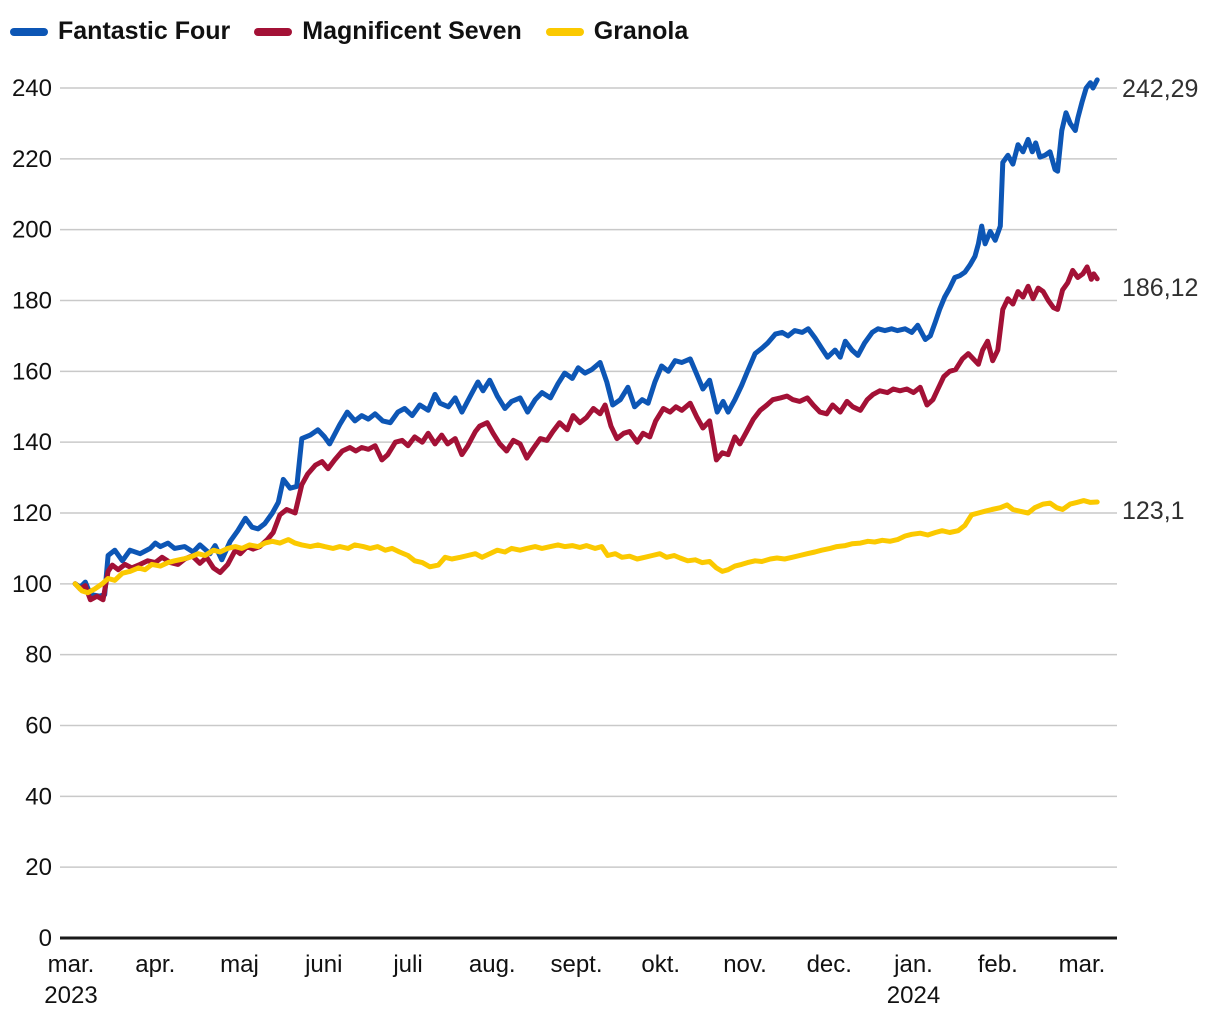 This screenshot has height=1020, width=1220. I want to click on end-label-2: 123,1, so click(1153, 511).